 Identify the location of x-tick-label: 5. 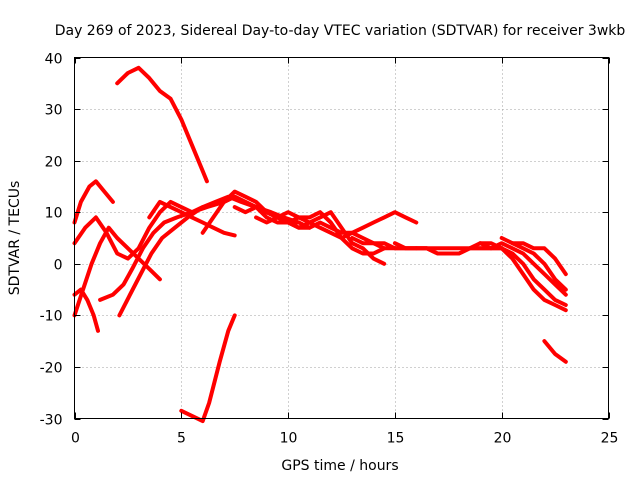
(181, 439).